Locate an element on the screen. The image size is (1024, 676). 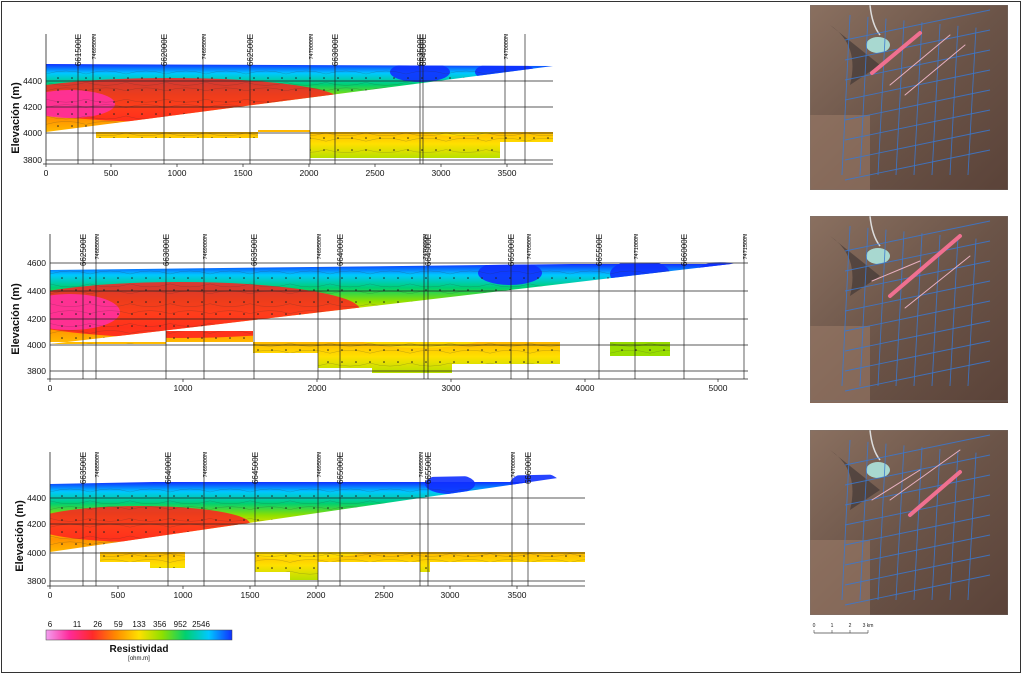
legend-colorbar: 6 11 26 59 133 356 952 2546 Resistividad[ohm.m] is located at coordinates (139, 641).